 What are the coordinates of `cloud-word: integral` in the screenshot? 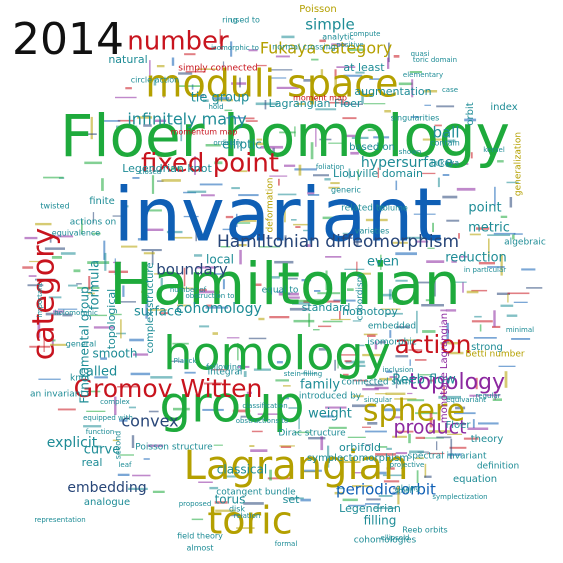 It's located at (225, 373).